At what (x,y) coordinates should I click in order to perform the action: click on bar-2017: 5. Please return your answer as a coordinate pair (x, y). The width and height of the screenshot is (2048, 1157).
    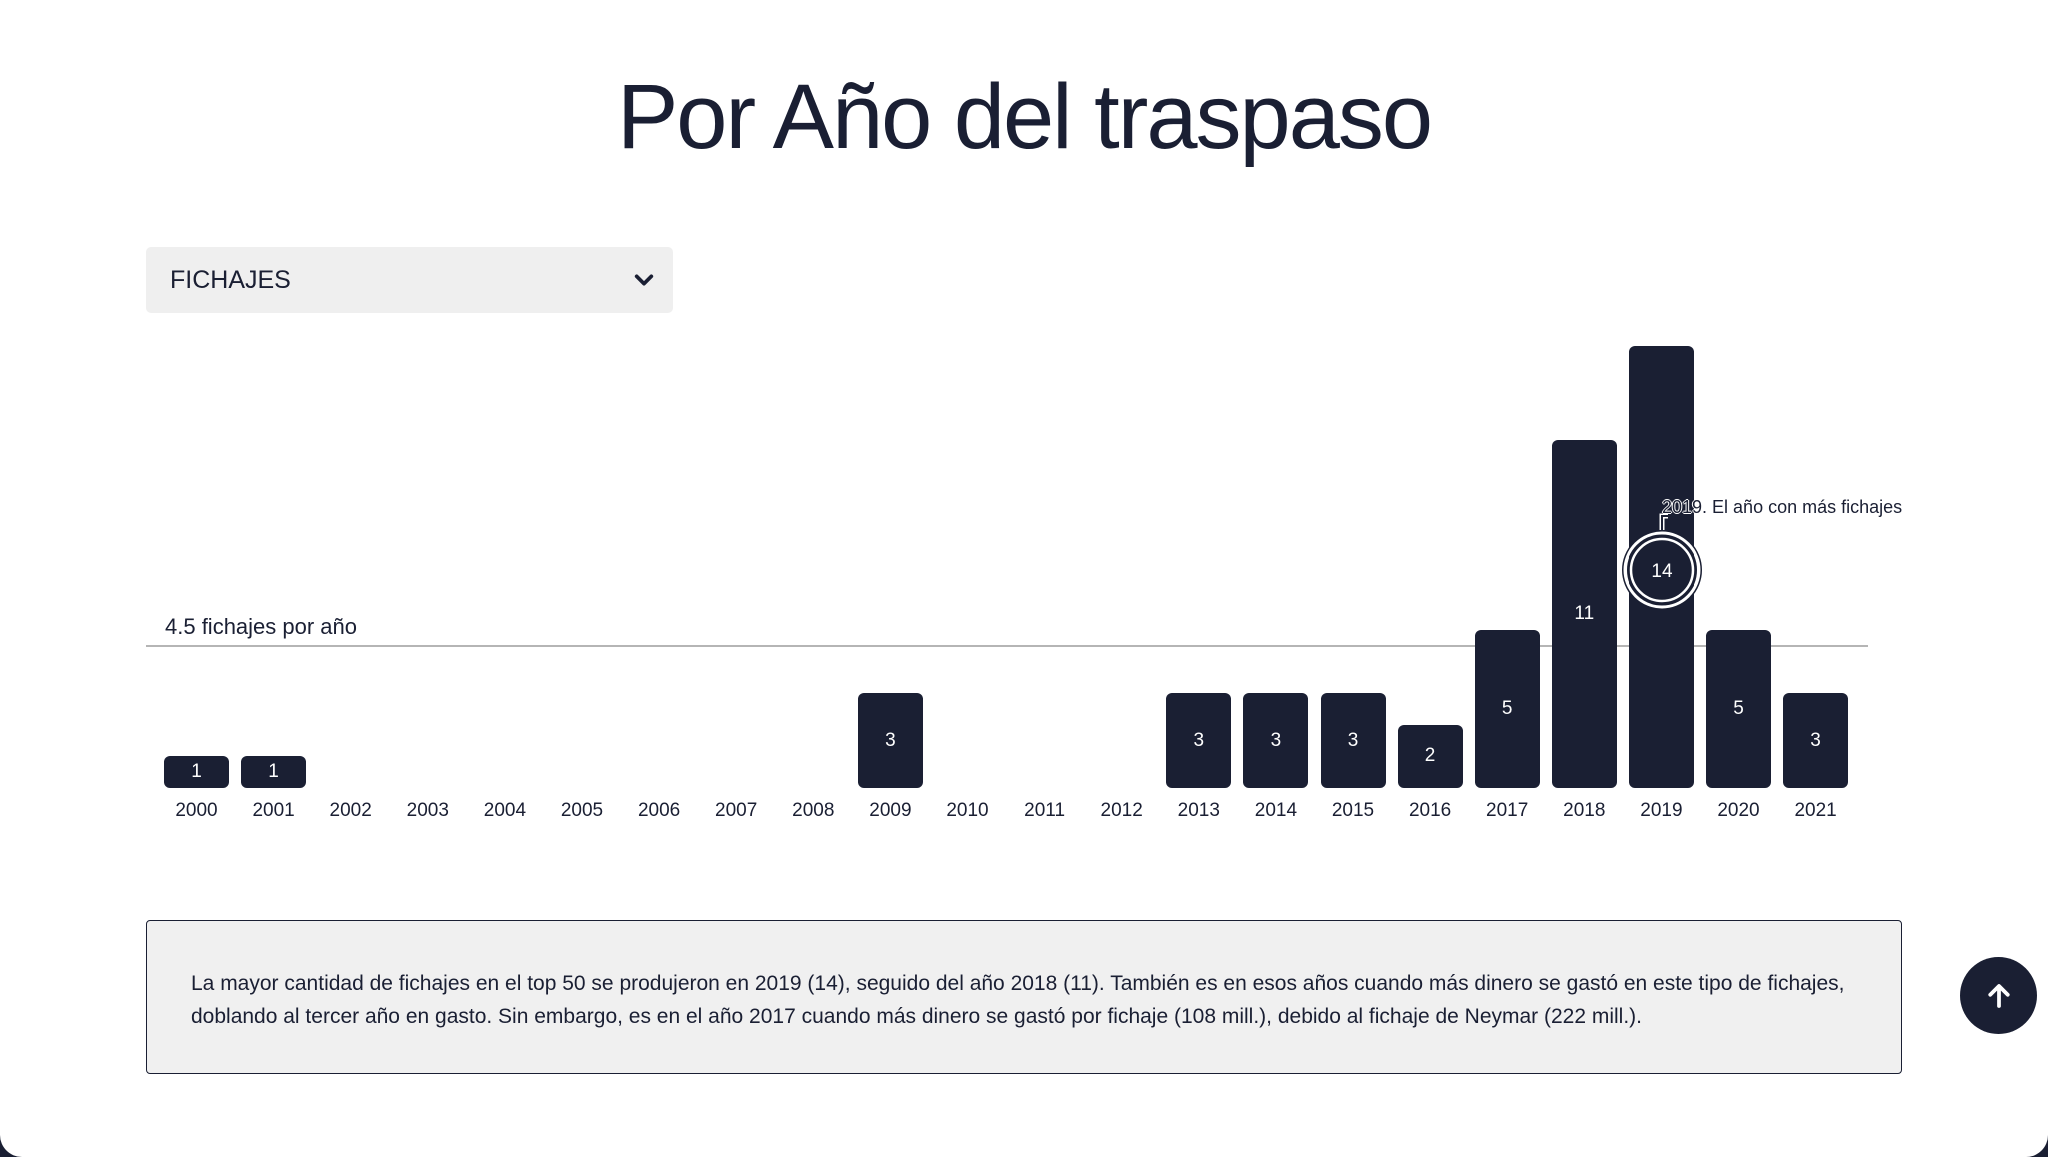
    Looking at the image, I should click on (1507, 709).